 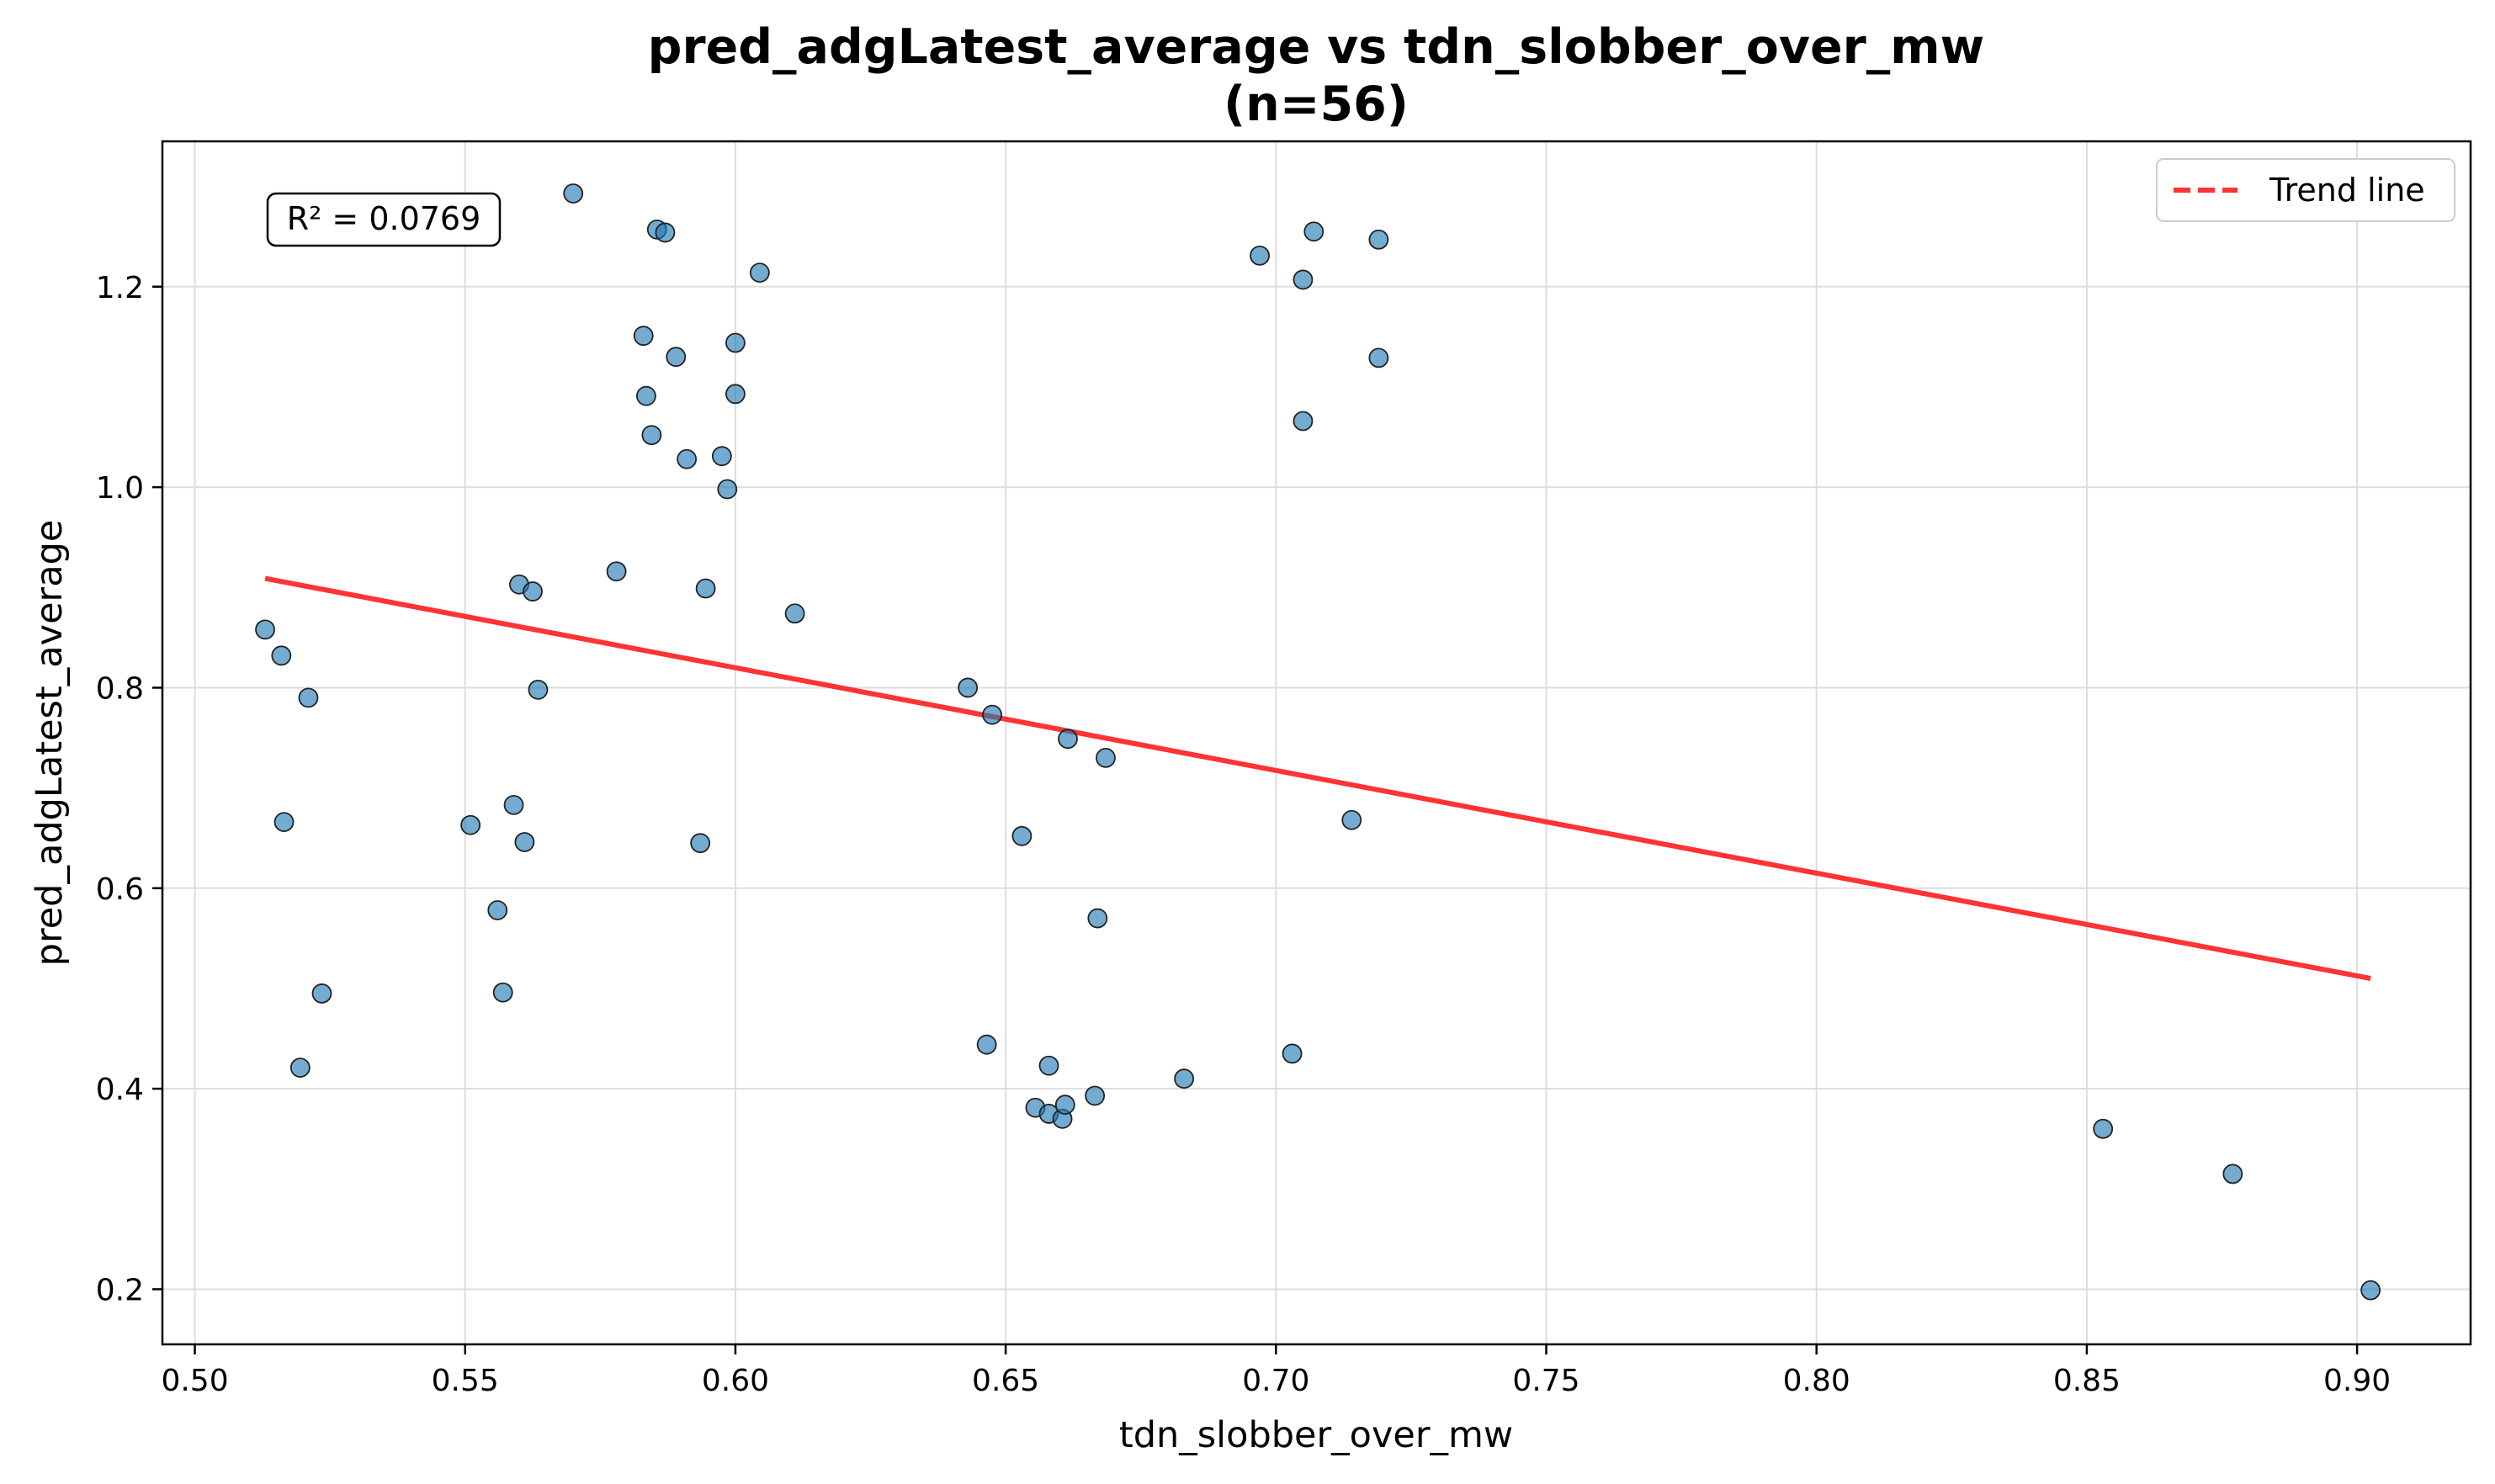 I want to click on y-tick-label: 0.8, so click(x=120, y=688).